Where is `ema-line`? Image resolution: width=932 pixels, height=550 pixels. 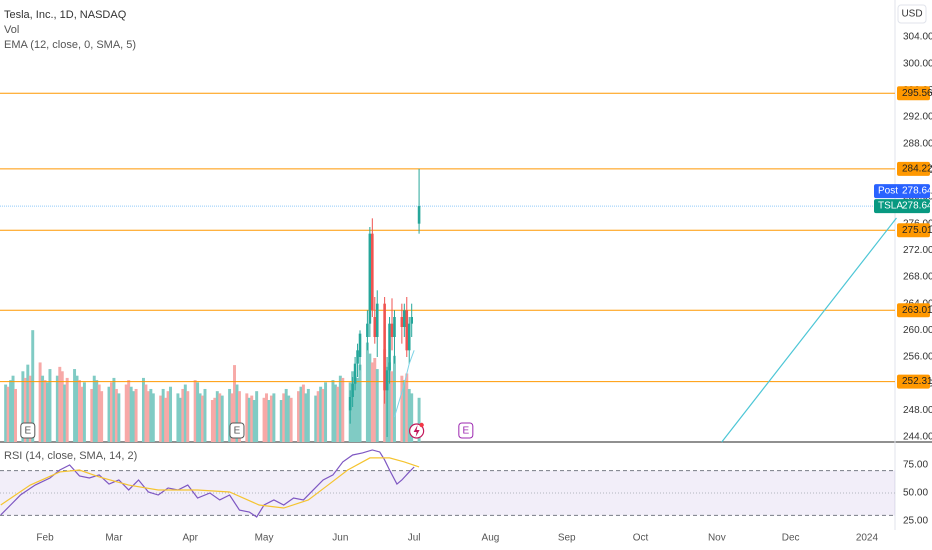
ema-line is located at coordinates (404, 384).